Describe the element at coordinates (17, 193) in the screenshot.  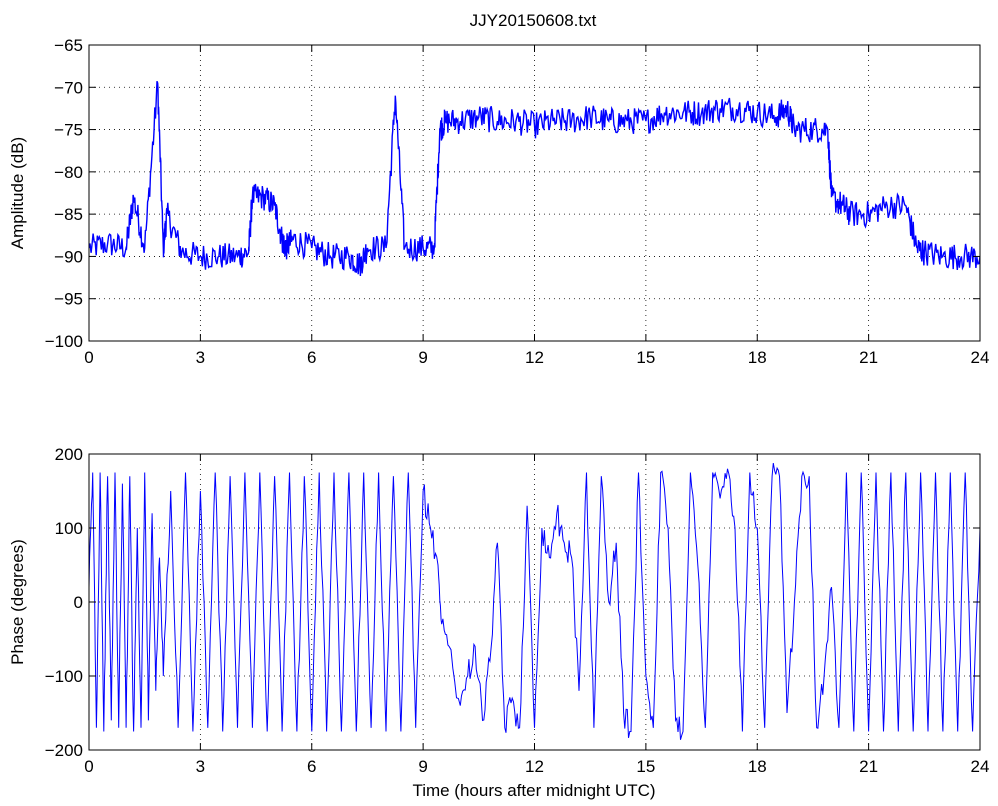
I see `amplitude-y-axis-label: Amplitude (dB)` at that location.